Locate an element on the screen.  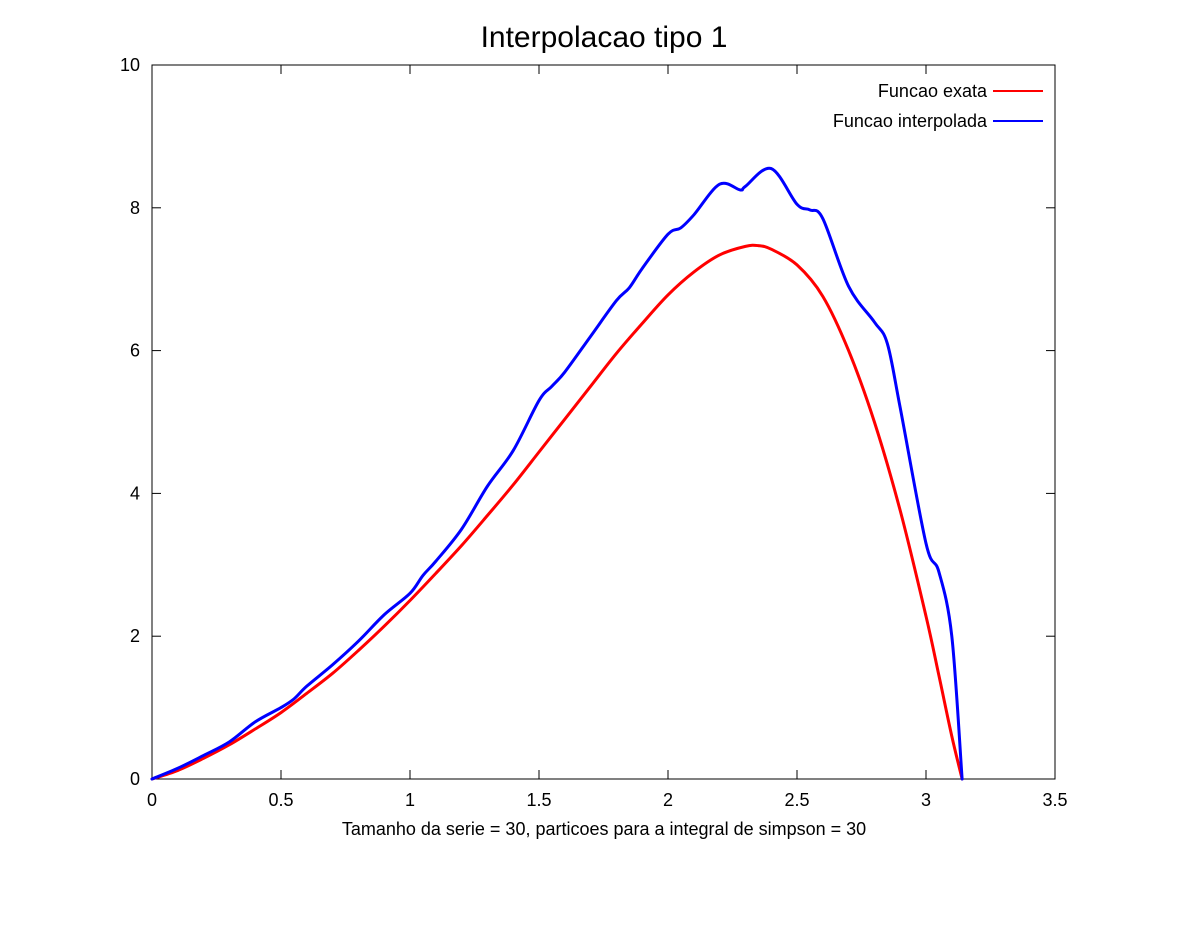
x-tick-label: 3.5 is located at coordinates (1054, 800).